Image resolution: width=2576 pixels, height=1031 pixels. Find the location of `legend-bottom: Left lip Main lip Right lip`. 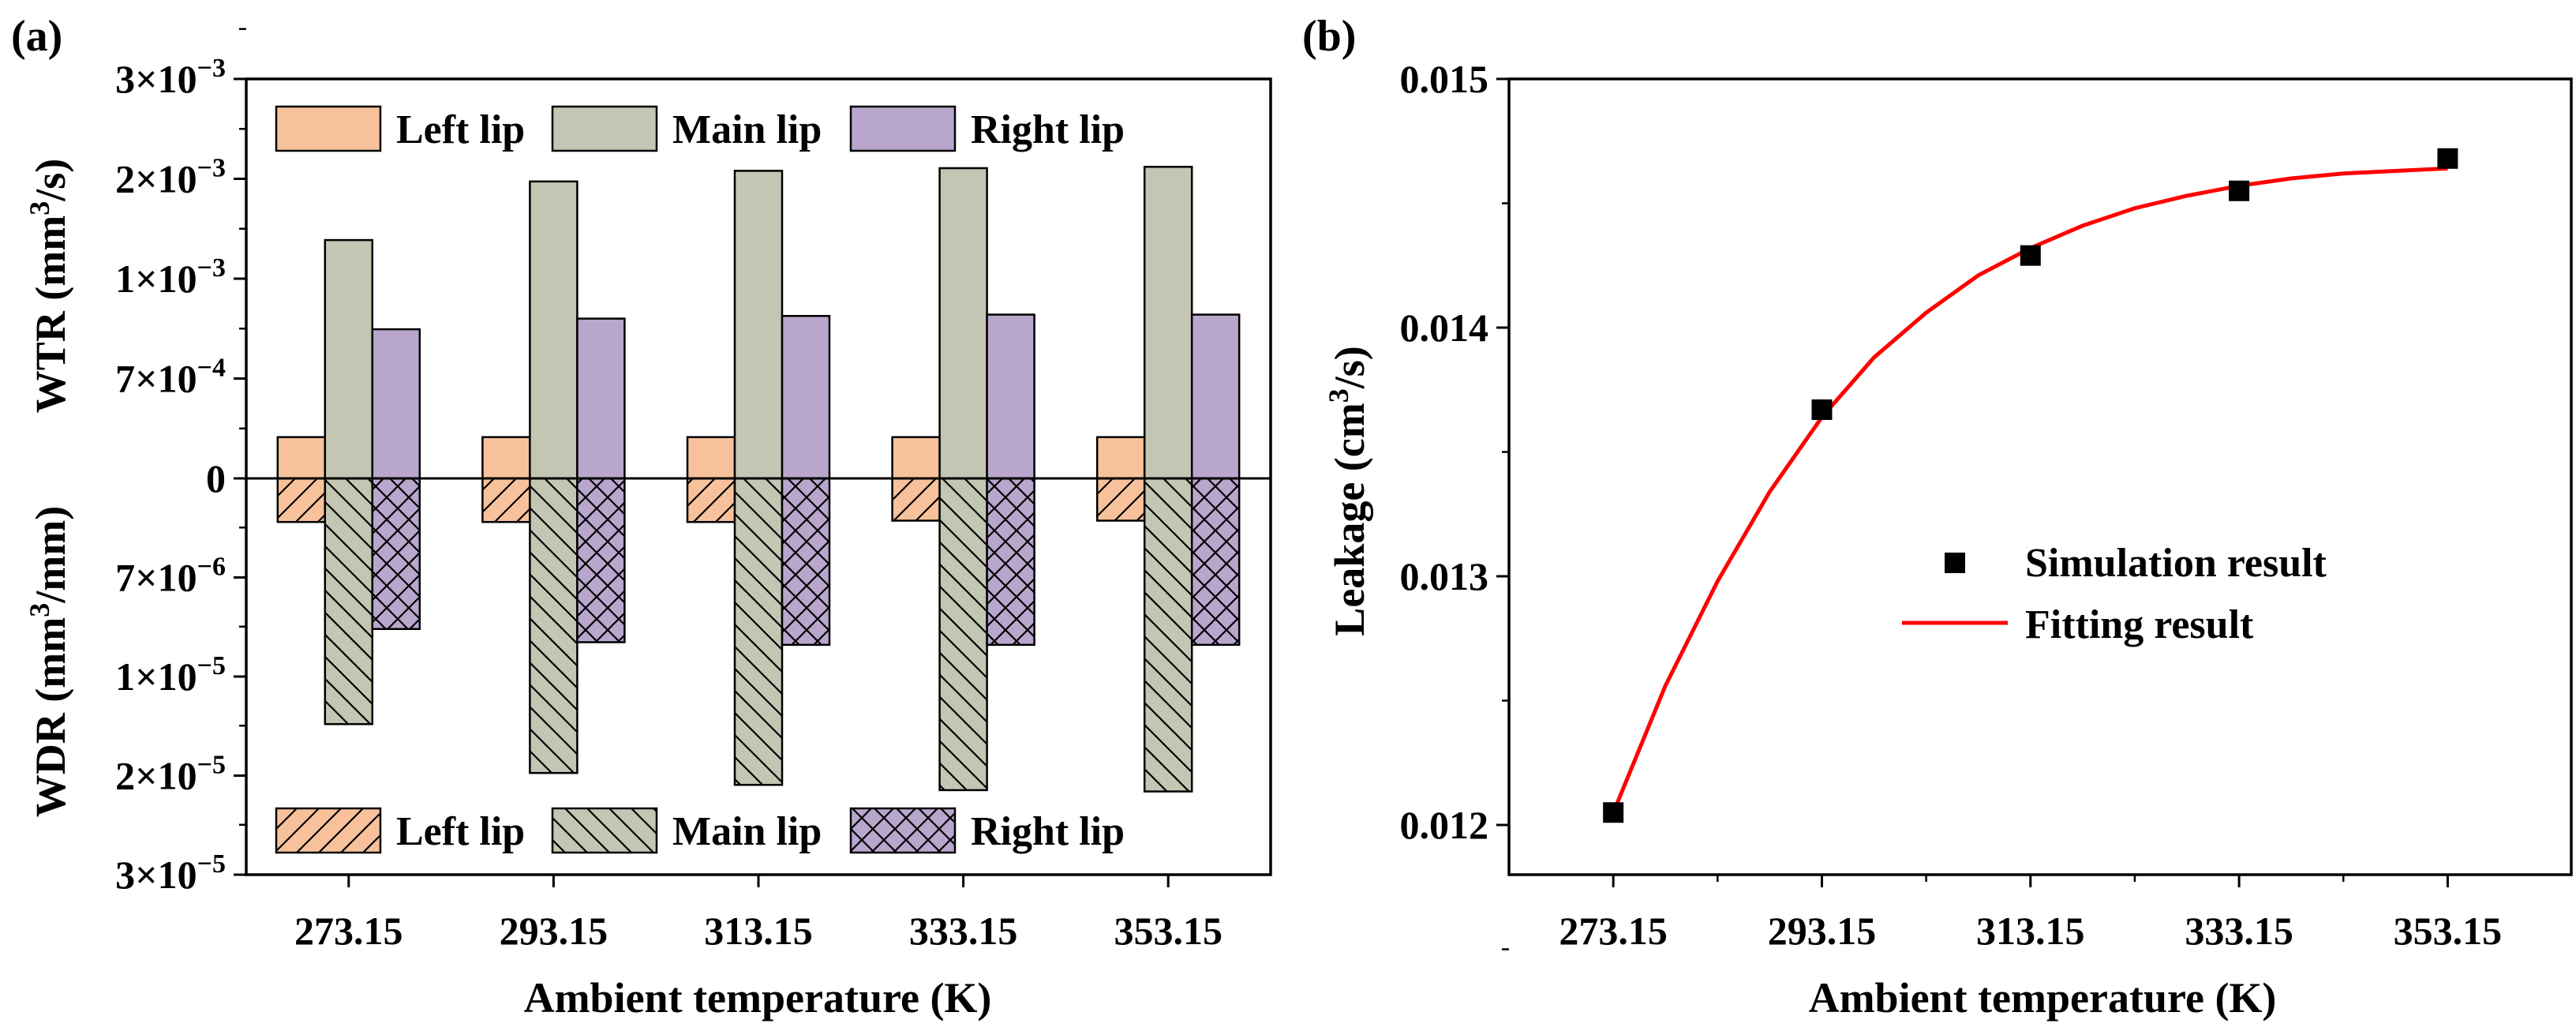

legend-bottom: Left lip Main lip Right lip is located at coordinates (700, 830).